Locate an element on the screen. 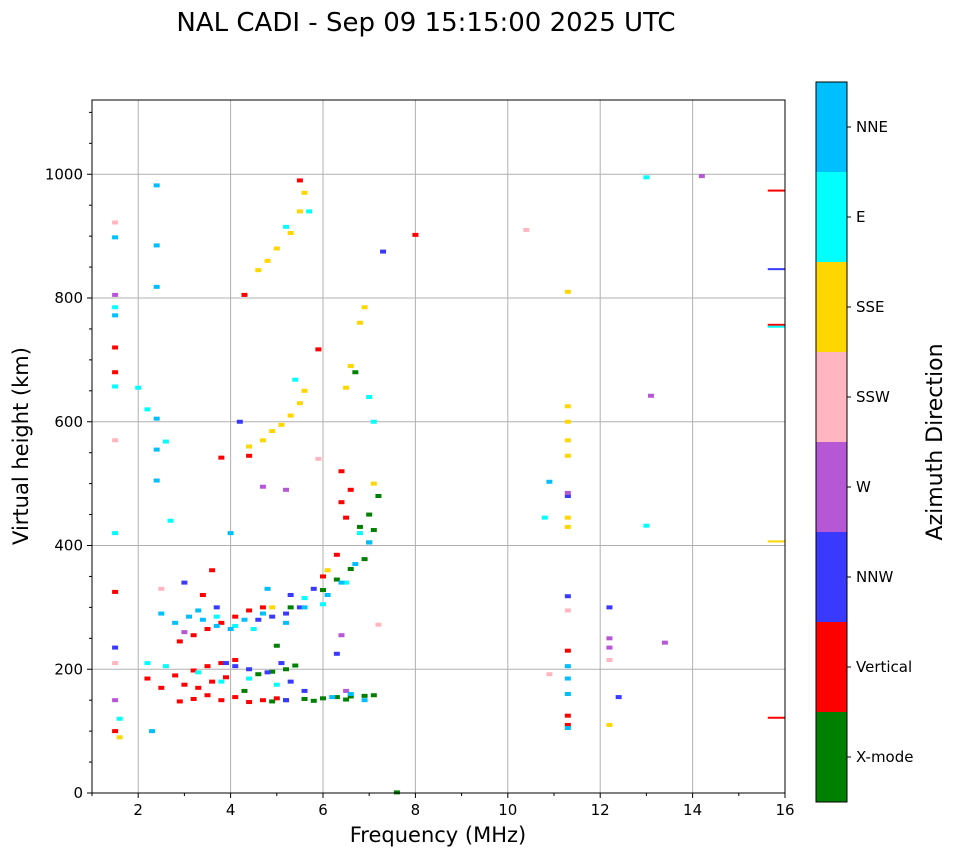 The image size is (958, 857). colorbar-category-label: W is located at coordinates (863, 487).